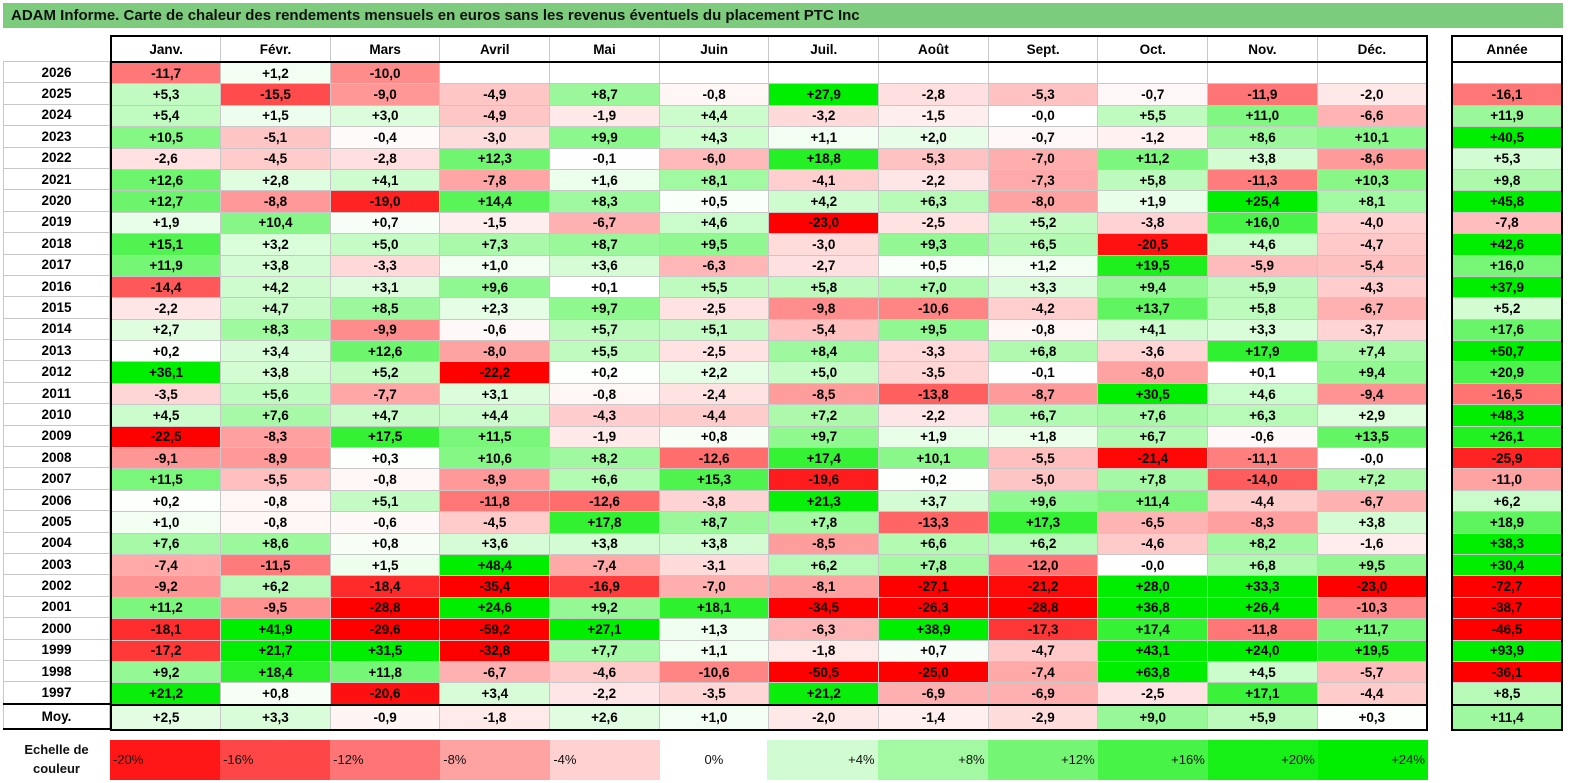  Describe the element at coordinates (1043, 479) in the screenshot. I see `heatmap-cell: -5,0` at that location.